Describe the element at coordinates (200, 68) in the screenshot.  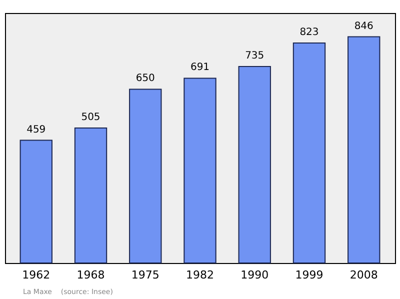
I see `data-label: 691` at that location.